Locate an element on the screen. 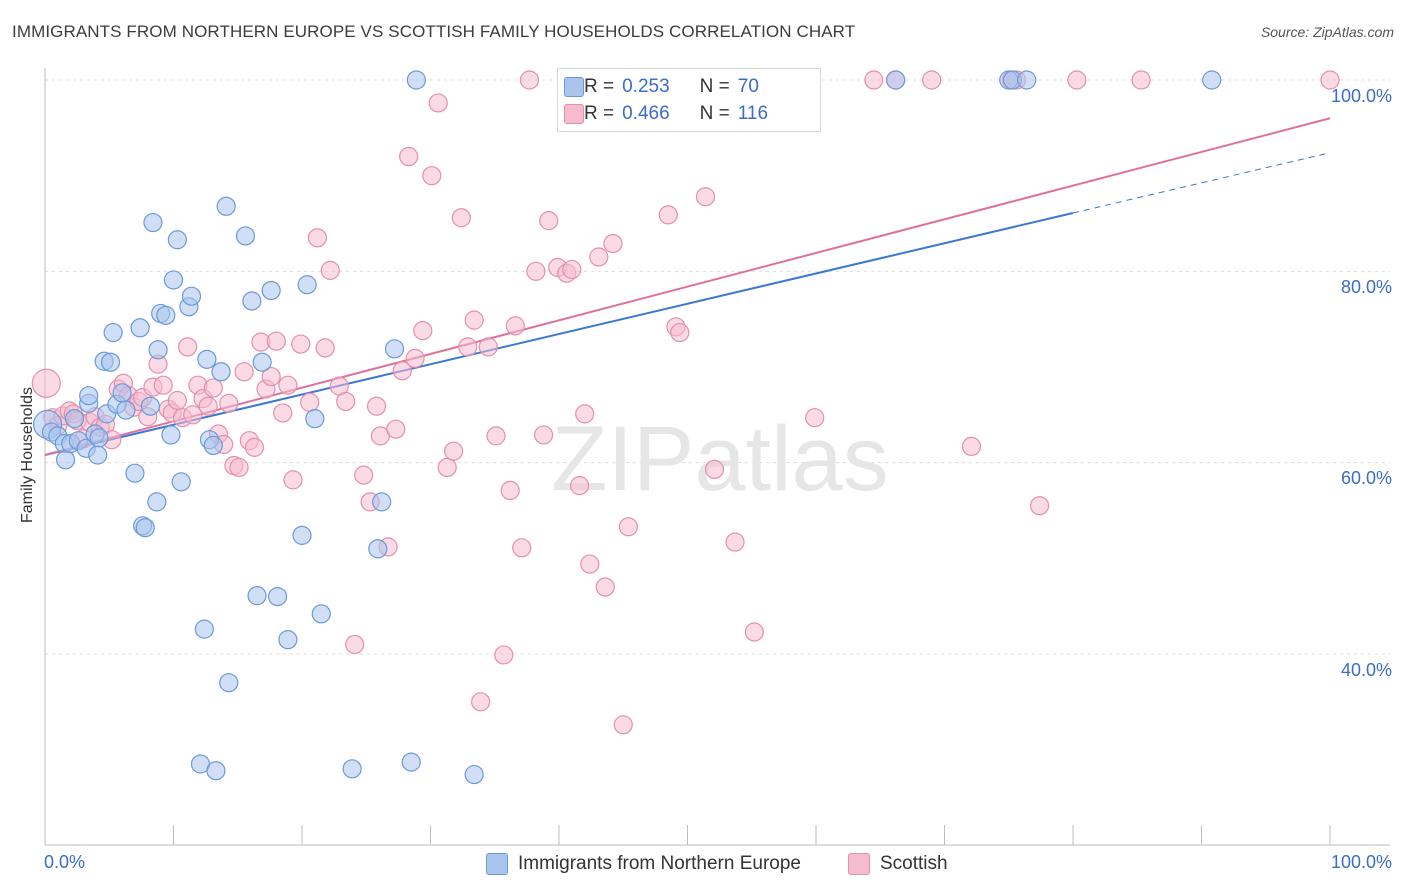 The height and width of the screenshot is (892, 1406). n-value: 116 is located at coordinates (753, 113).